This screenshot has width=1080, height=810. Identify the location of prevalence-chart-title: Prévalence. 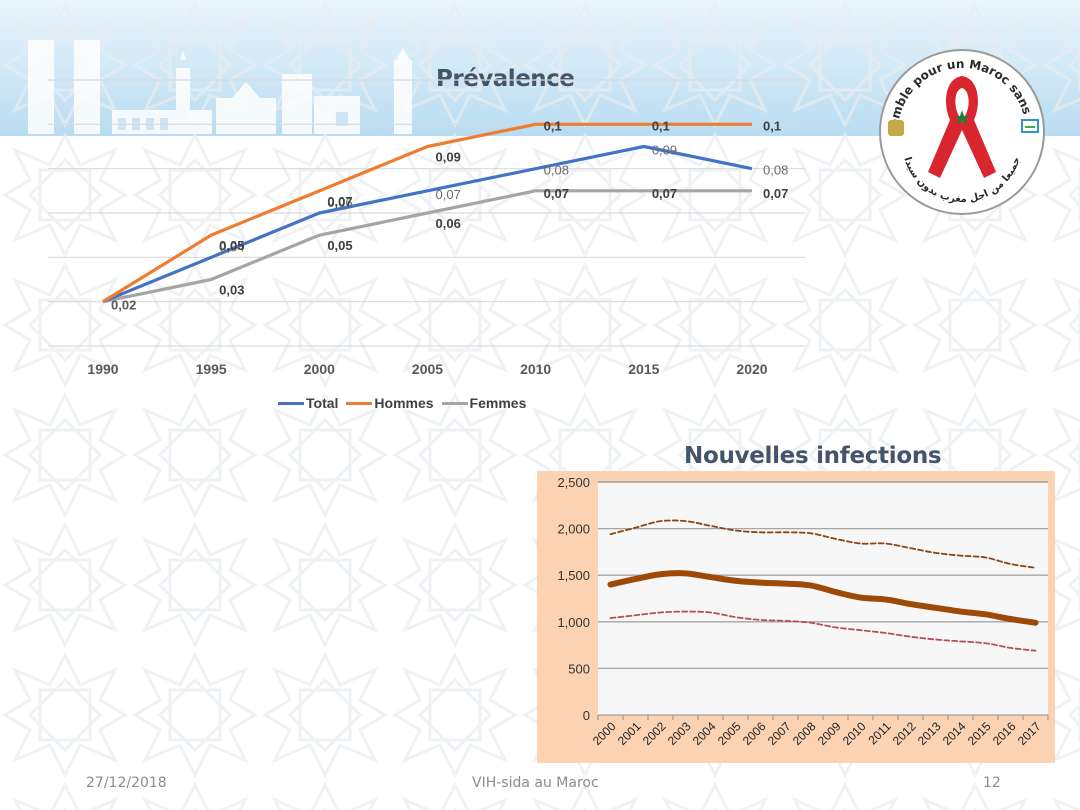
(505, 79).